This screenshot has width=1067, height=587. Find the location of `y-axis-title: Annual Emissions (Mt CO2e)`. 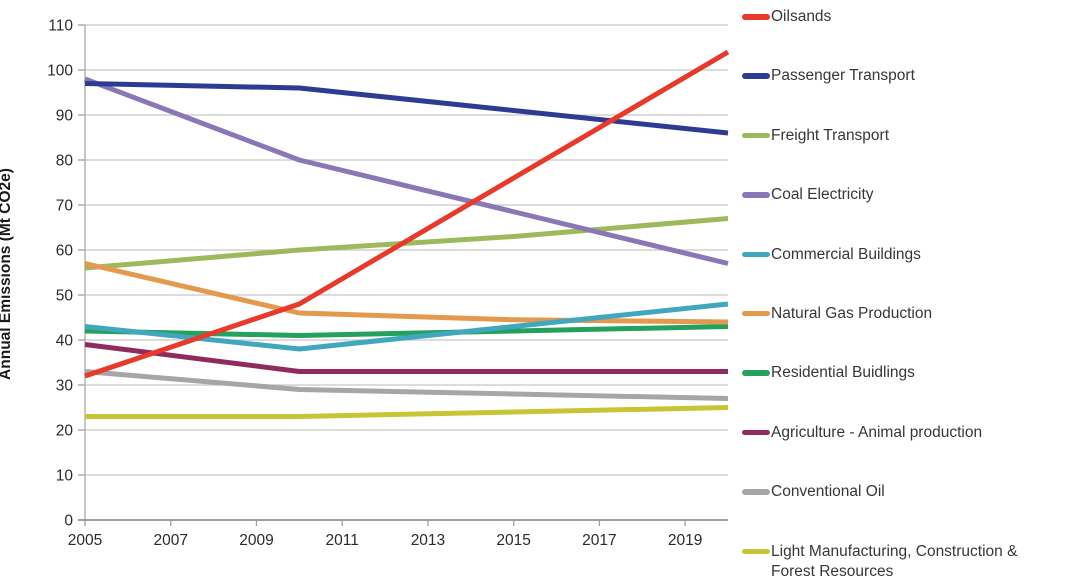

y-axis-title: Annual Emissions (Mt CO2e) is located at coordinates (7, 274).